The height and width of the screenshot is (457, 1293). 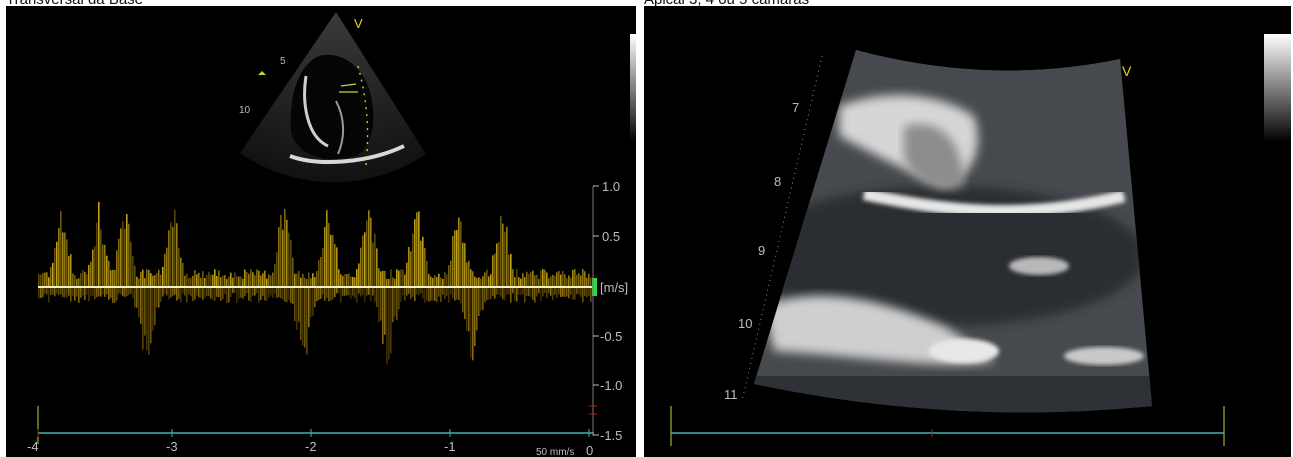 I want to click on time-label-neg-3: -3, so click(x=172, y=446).